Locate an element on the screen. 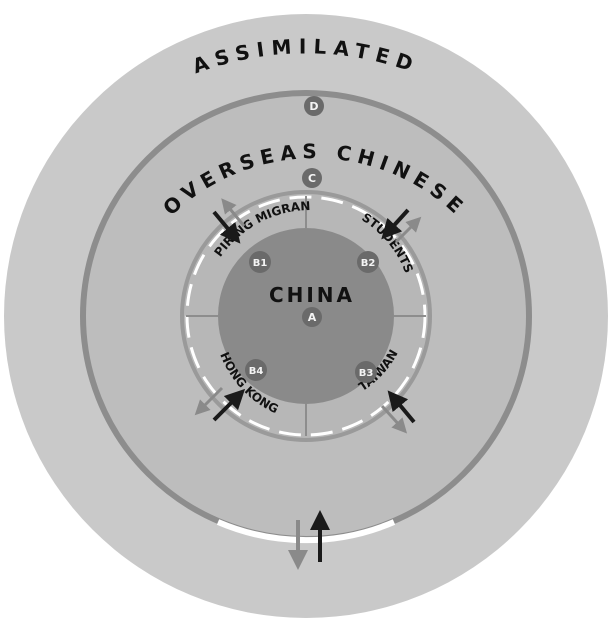 This screenshot has width=612, height=628. badge-a: A is located at coordinates (312, 317).